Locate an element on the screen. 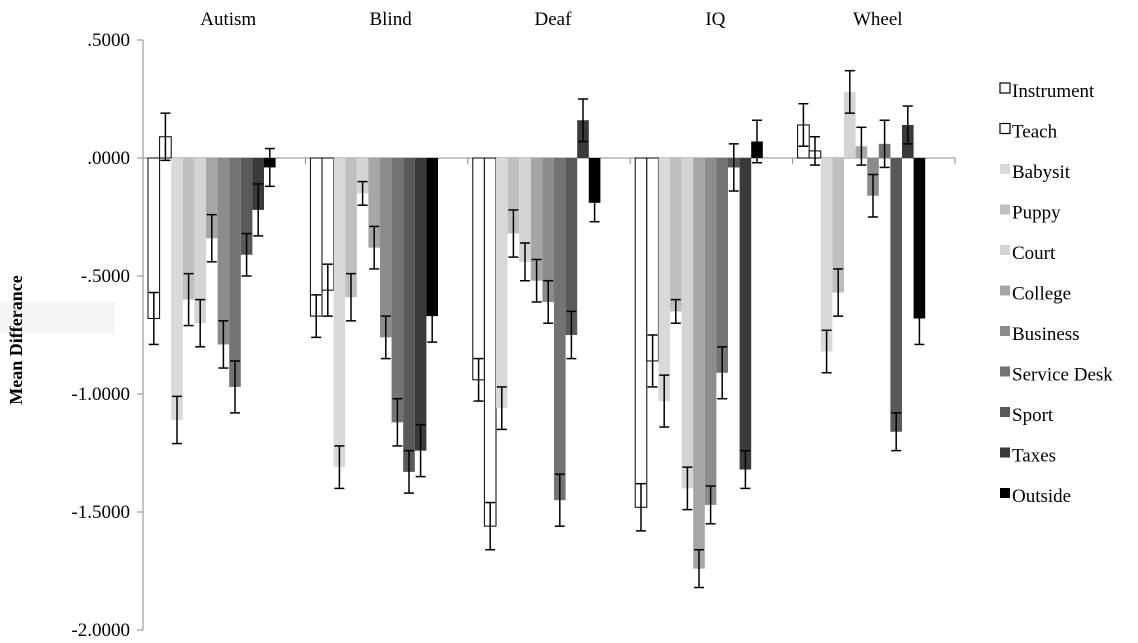 The height and width of the screenshot is (643, 1138). category-label: Blind is located at coordinates (390, 19).